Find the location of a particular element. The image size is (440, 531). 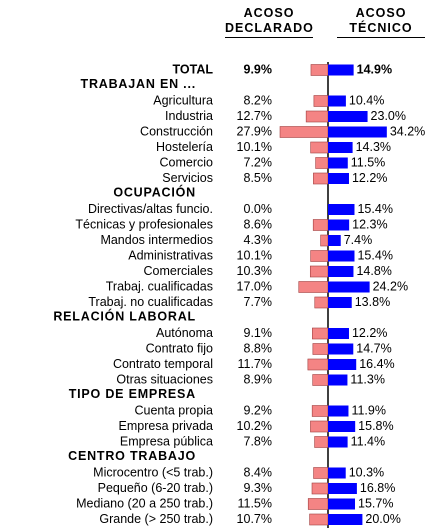

category-label: TOTAL is located at coordinates (192, 69).